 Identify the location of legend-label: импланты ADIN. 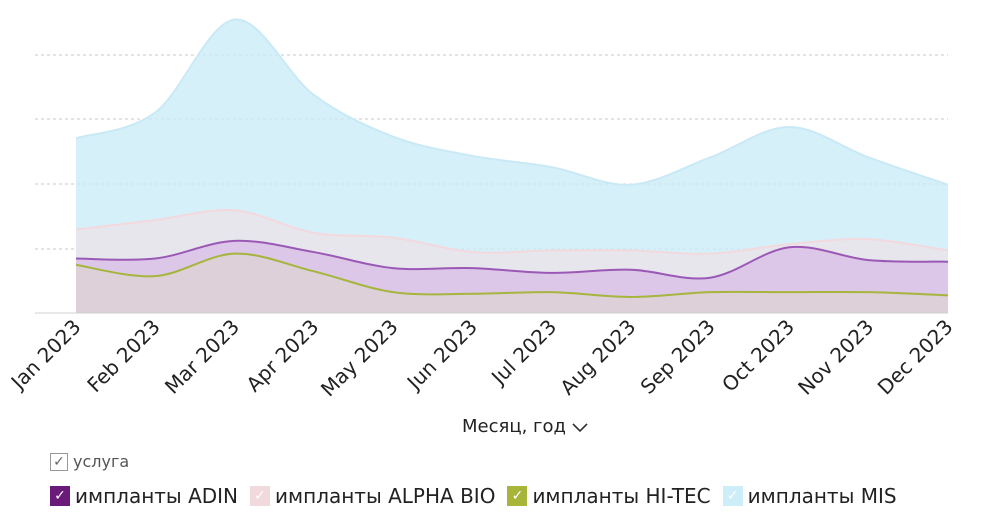
(157, 496).